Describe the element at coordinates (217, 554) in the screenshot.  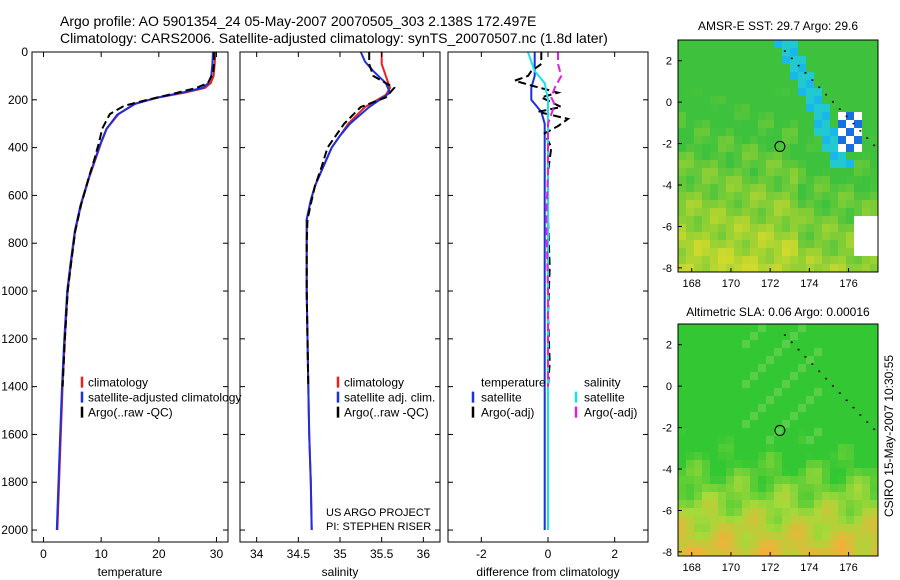
I see `x-tick-label: 30` at that location.